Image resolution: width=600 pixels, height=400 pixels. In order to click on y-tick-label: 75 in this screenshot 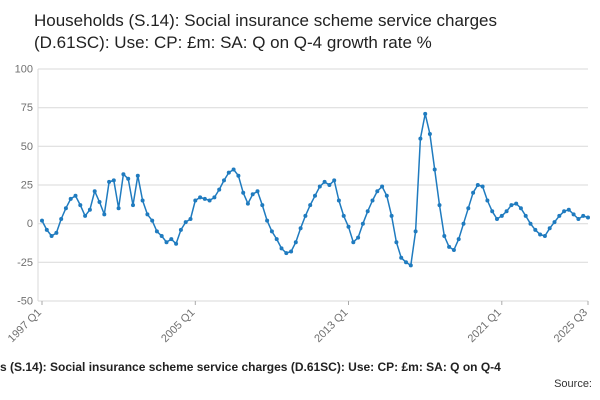, I will do `click(27, 108)`.